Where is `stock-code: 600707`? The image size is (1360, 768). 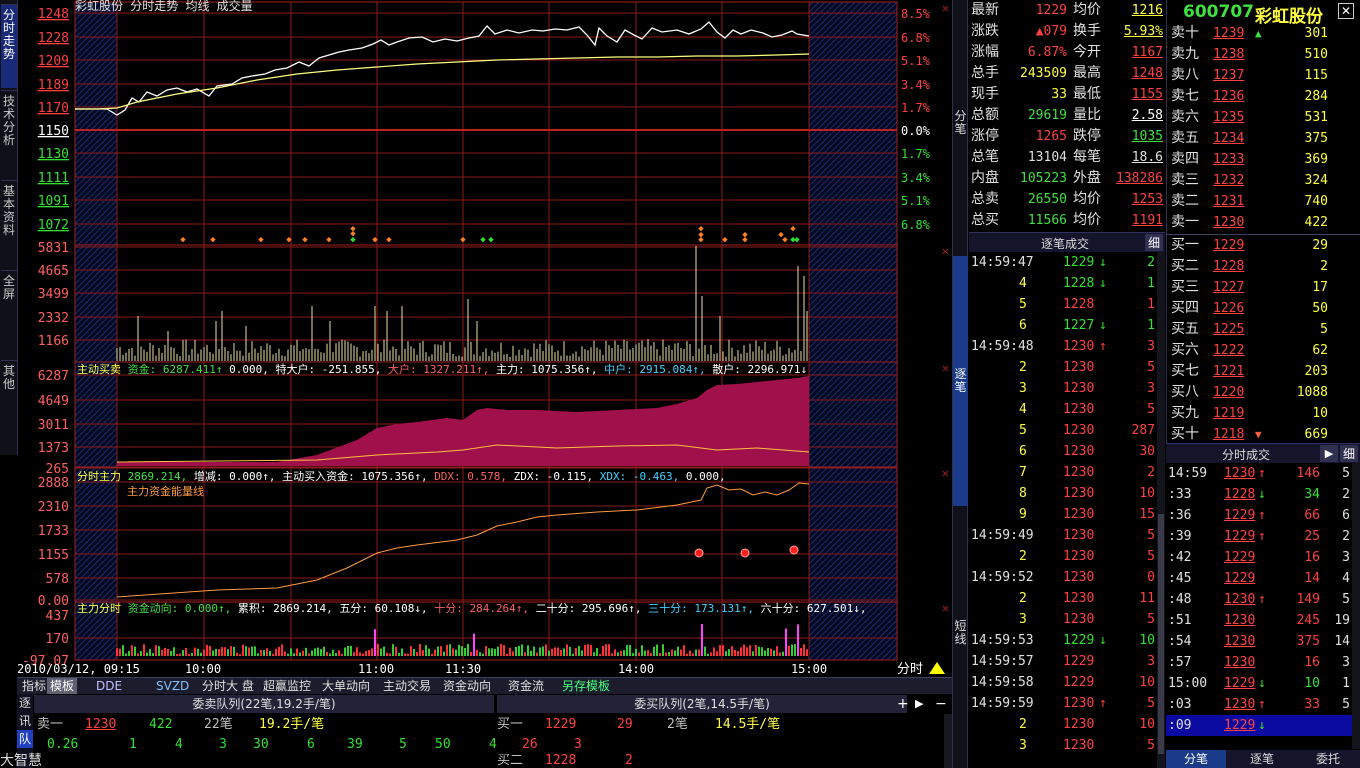 stock-code: 600707 is located at coordinates (1218, 12).